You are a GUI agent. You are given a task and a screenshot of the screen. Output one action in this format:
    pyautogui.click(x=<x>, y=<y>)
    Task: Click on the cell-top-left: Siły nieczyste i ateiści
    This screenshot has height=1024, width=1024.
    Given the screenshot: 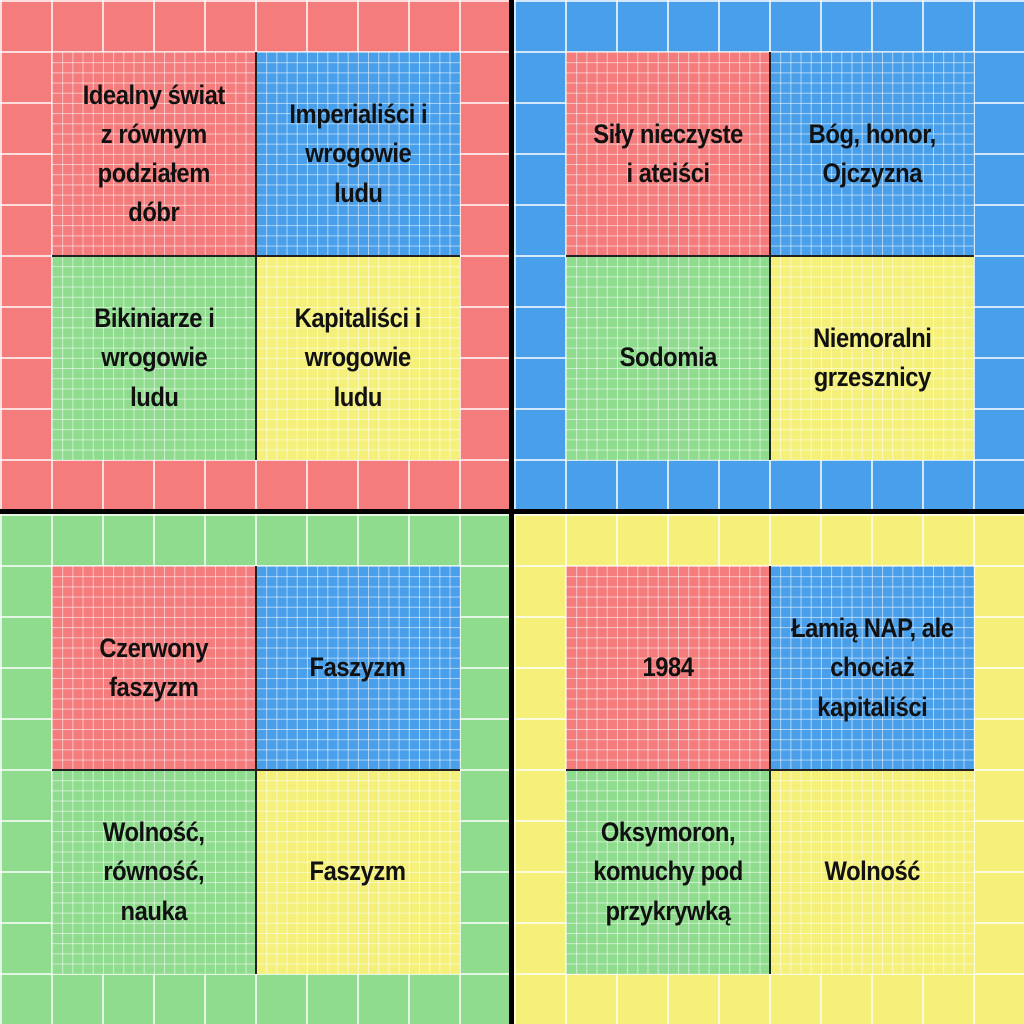 What is the action you would take?
    pyautogui.click(x=668, y=154)
    